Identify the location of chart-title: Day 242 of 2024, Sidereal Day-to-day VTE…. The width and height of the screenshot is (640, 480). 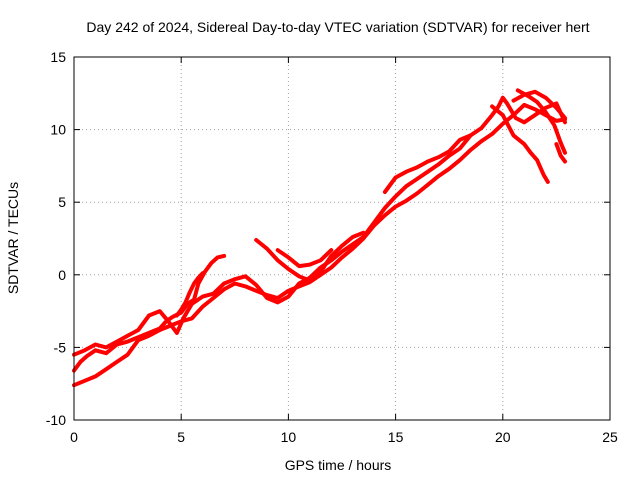
(337, 27).